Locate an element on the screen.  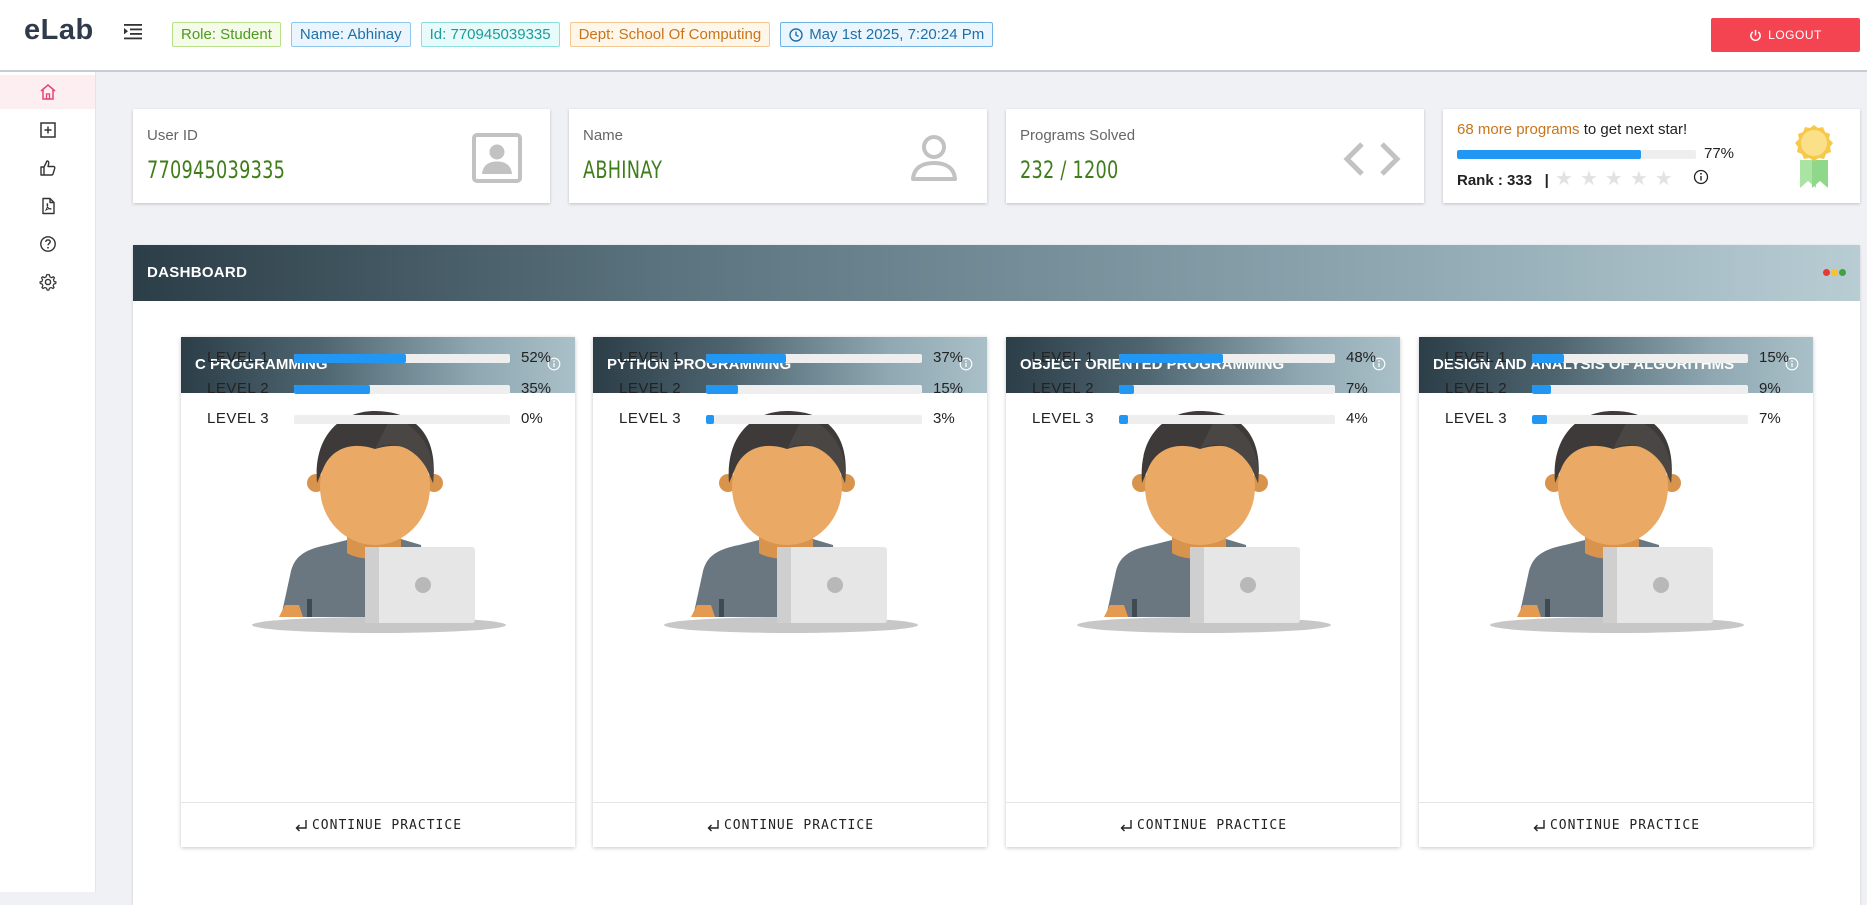
medal-icon is located at coordinates (1814, 156).